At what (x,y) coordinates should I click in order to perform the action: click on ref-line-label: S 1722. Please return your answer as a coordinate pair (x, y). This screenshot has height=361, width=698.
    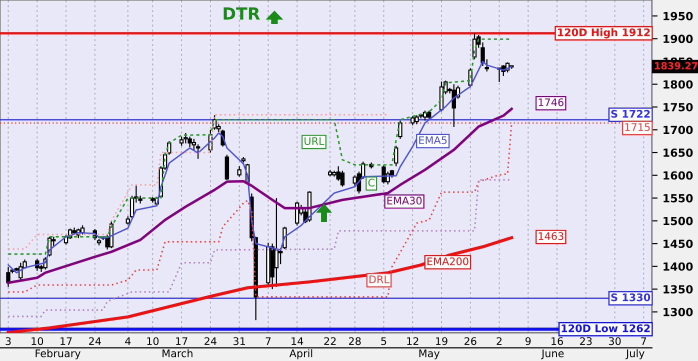
    Looking at the image, I should click on (630, 114).